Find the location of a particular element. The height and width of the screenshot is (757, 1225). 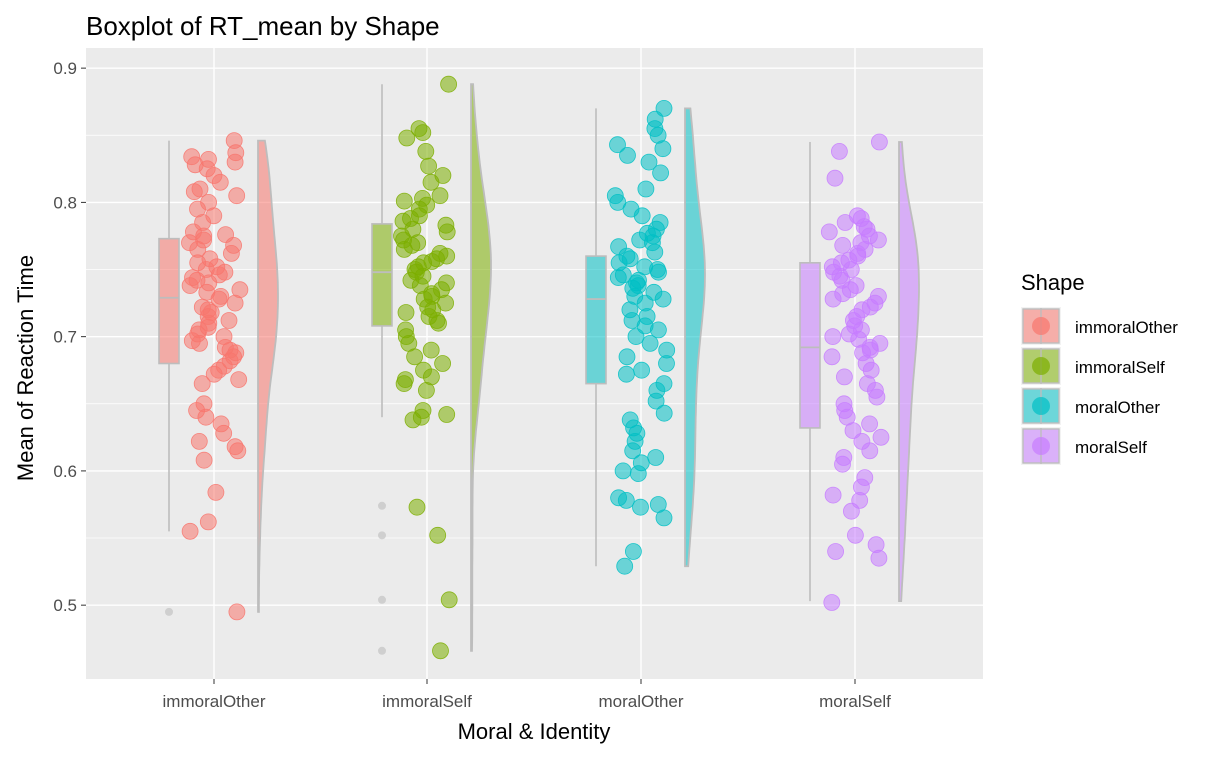

violin-immoralOther is located at coordinates (268, 376).